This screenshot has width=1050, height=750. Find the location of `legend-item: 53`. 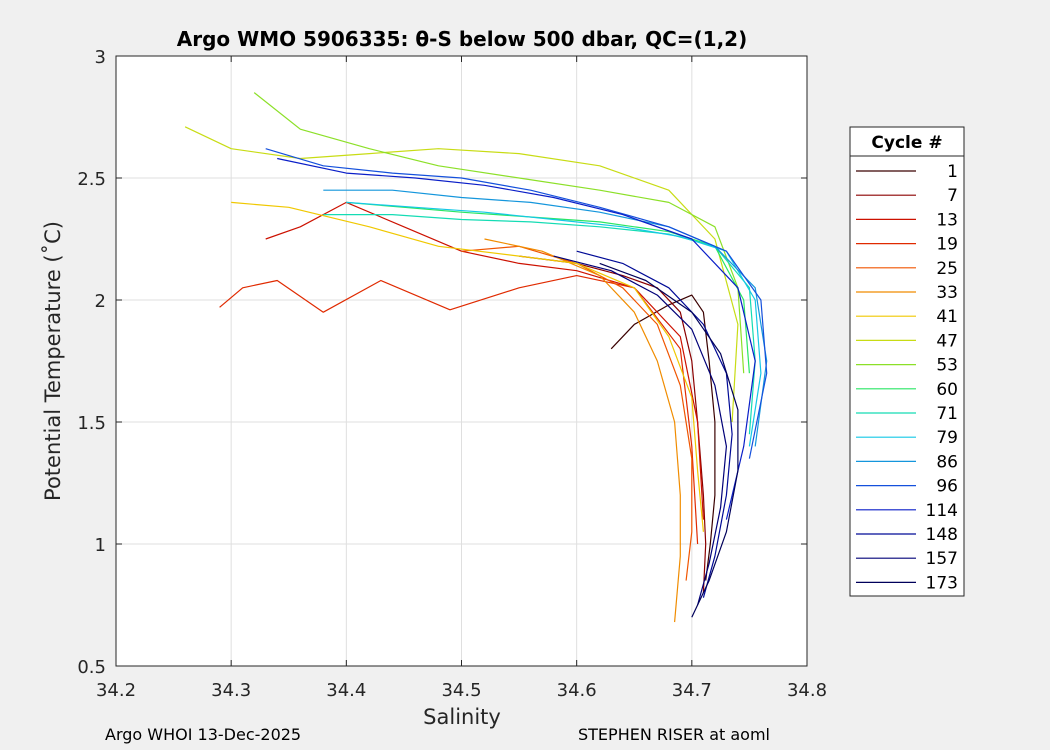

legend-item: 53 is located at coordinates (907, 366).